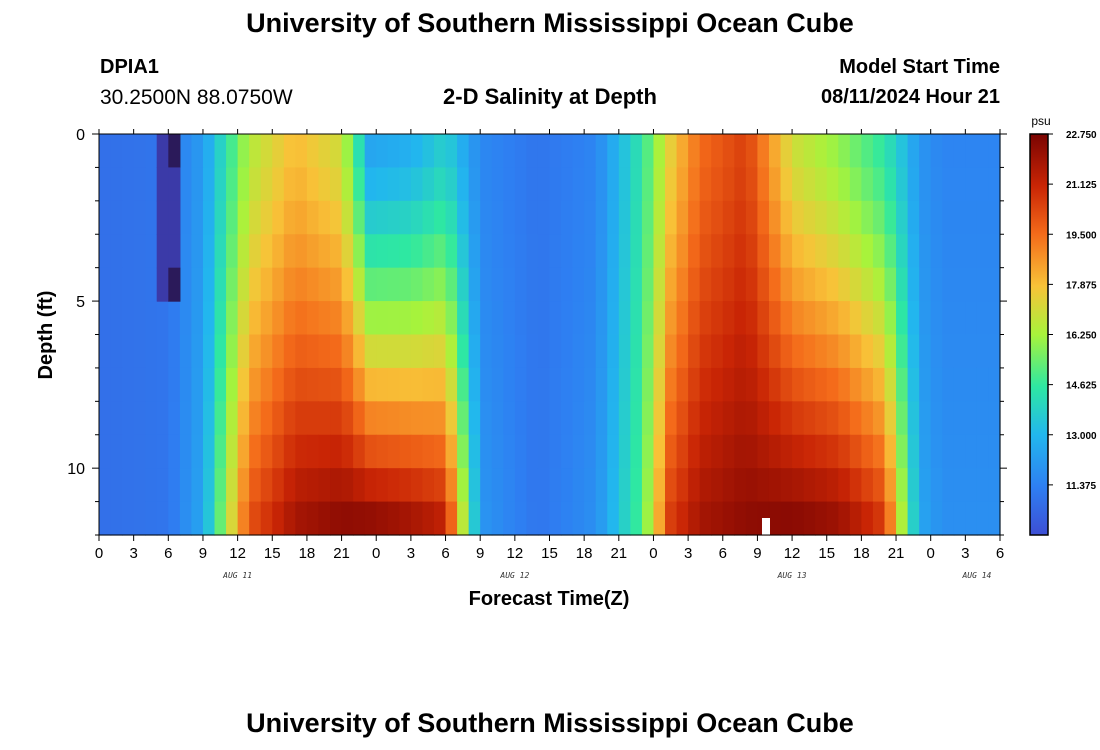 The image size is (1100, 750). What do you see at coordinates (1039, 334) in the screenshot?
I see `colorbar-gradient` at bounding box center [1039, 334].